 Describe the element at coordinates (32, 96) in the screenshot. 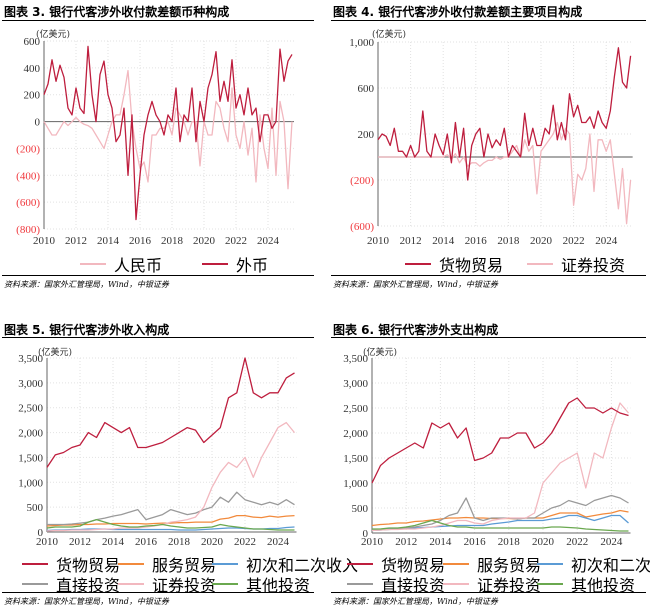

I see `y-tick-label: 200` at that location.